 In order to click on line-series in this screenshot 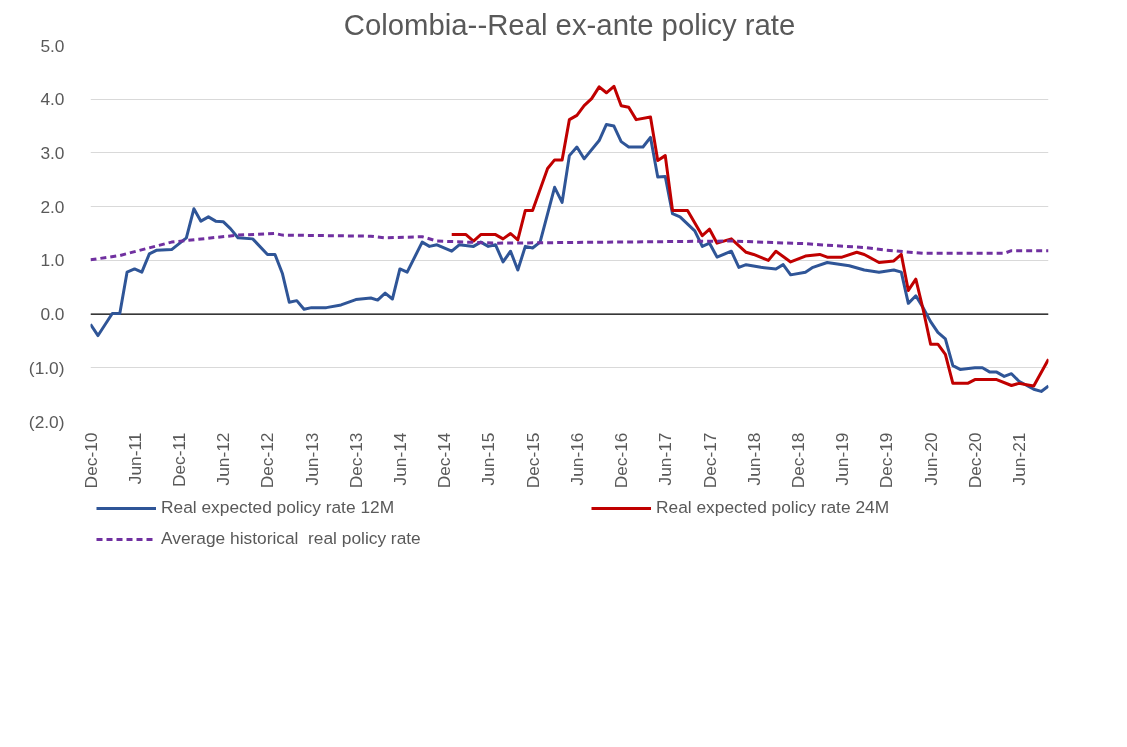, I will do `click(569, 247)`.